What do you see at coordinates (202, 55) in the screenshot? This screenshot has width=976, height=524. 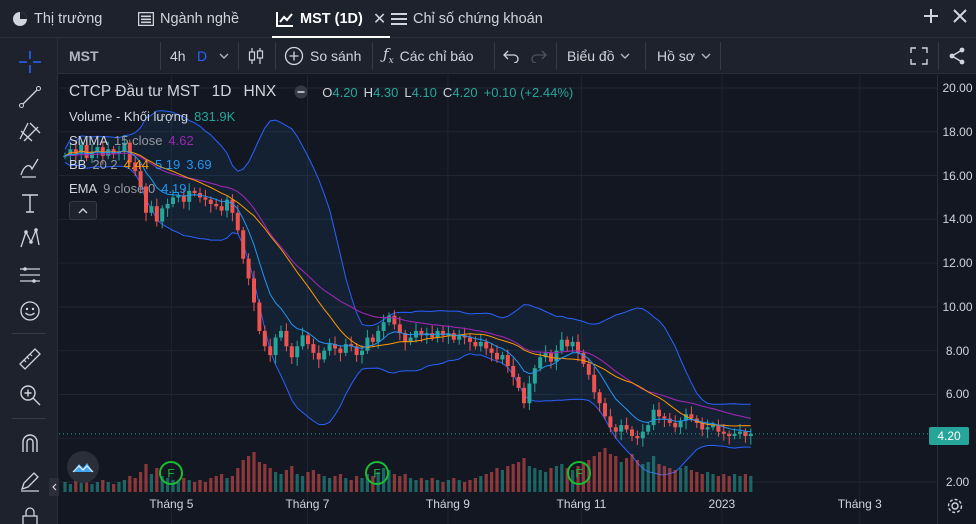 I see `interval-d-button: D` at bounding box center [202, 55].